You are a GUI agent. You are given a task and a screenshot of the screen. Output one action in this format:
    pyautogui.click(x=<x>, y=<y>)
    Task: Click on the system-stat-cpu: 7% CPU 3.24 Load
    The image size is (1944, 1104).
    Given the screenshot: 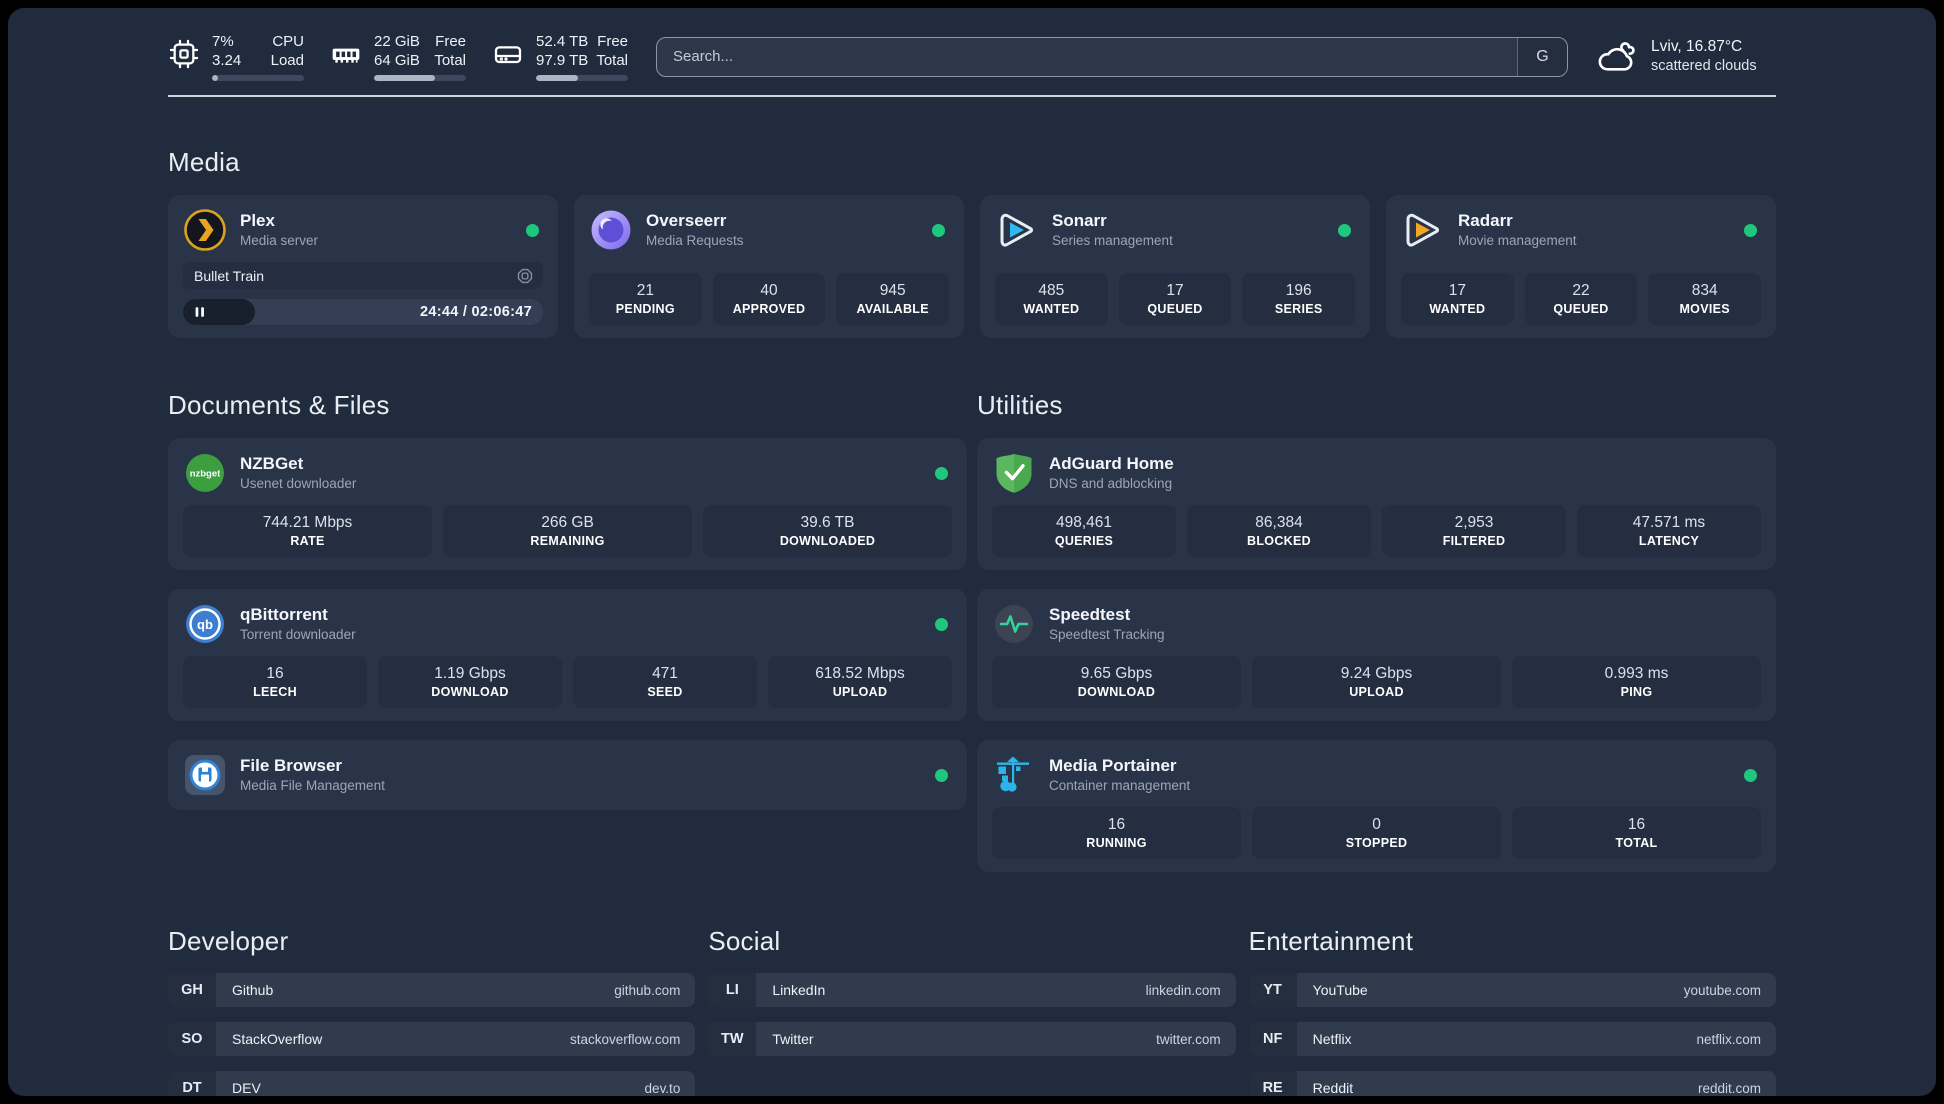 What is the action you would take?
    pyautogui.click(x=236, y=56)
    